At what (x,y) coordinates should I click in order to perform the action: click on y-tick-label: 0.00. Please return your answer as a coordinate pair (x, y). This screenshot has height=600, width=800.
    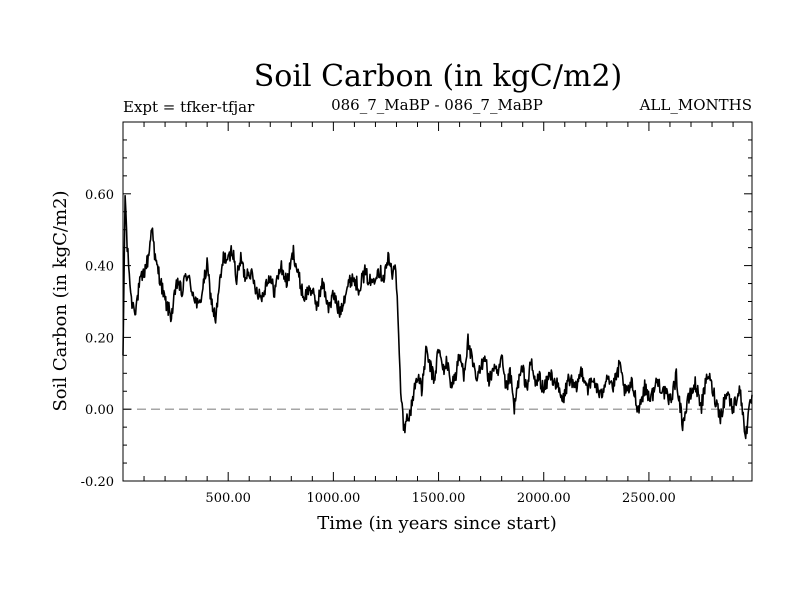
    Looking at the image, I should click on (99, 410).